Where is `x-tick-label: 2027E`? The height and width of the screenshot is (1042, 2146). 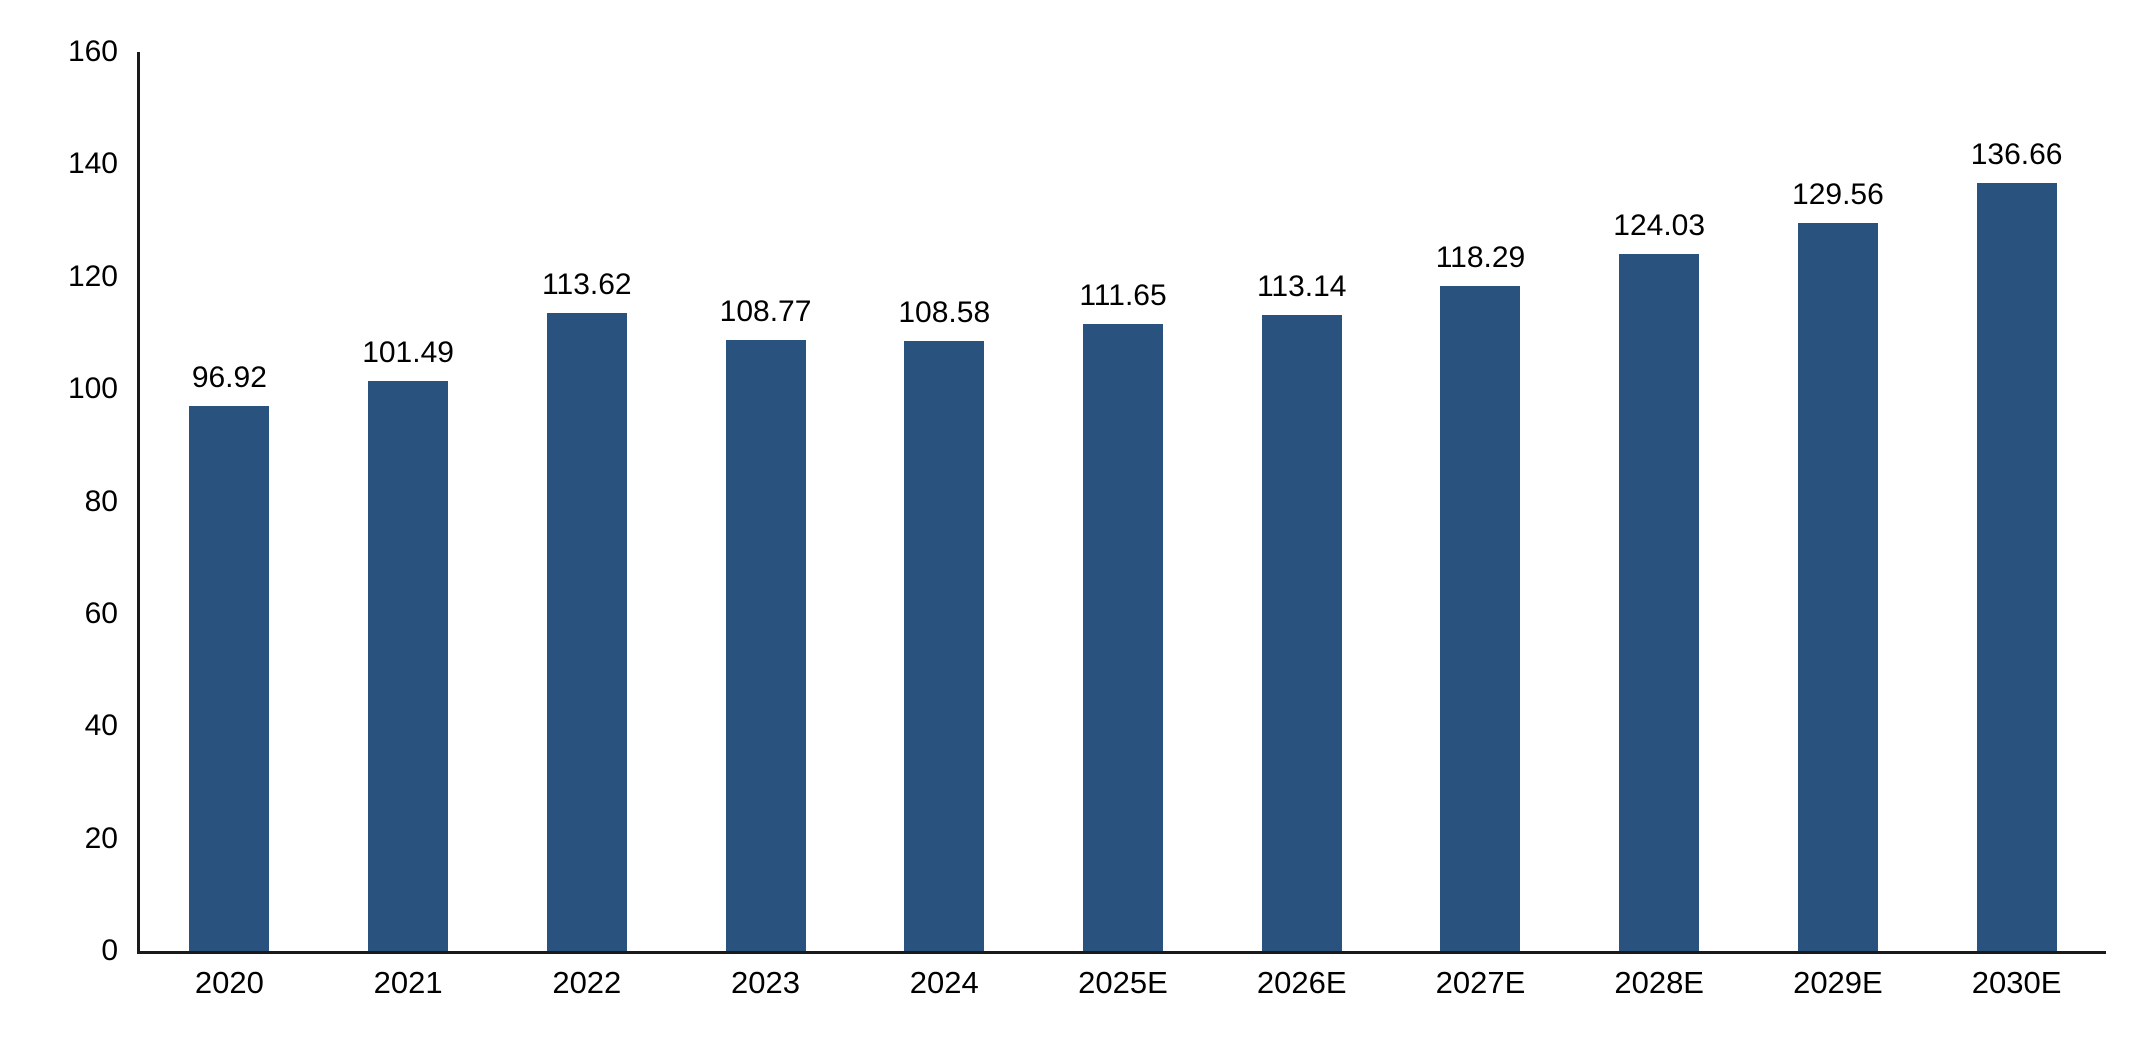 x-tick-label: 2027E is located at coordinates (1480, 982).